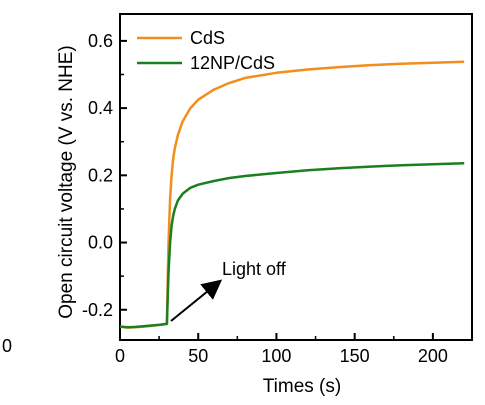 Image resolution: width=485 pixels, height=405 pixels. What do you see at coordinates (100, 108) in the screenshot?
I see `y-tick-label: 0.4` at bounding box center [100, 108].